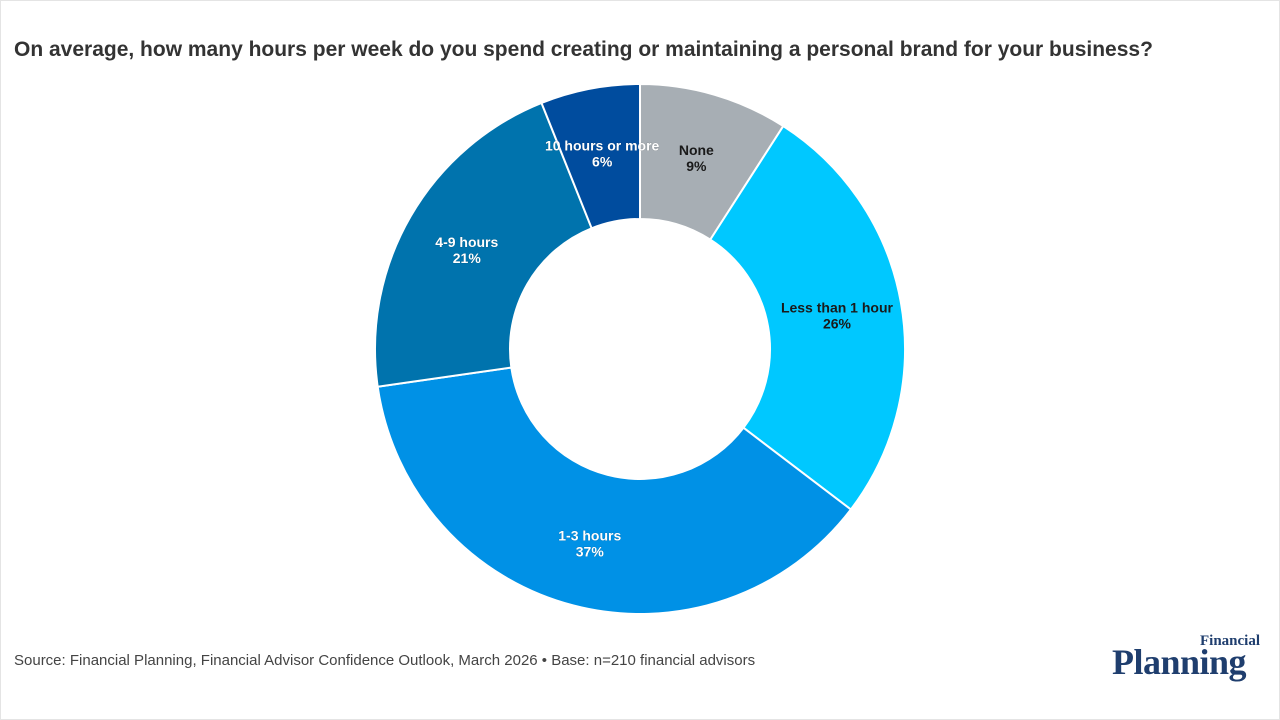 The width and height of the screenshot is (1280, 720). I want to click on slice-value-less-than-1-hour: 26%, so click(837, 323).